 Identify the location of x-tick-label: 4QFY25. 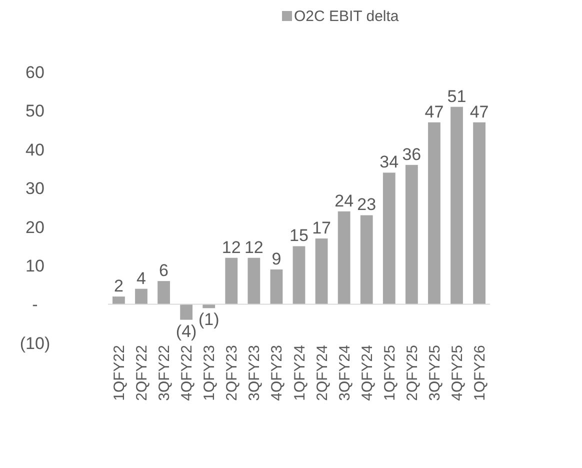
(457, 373).